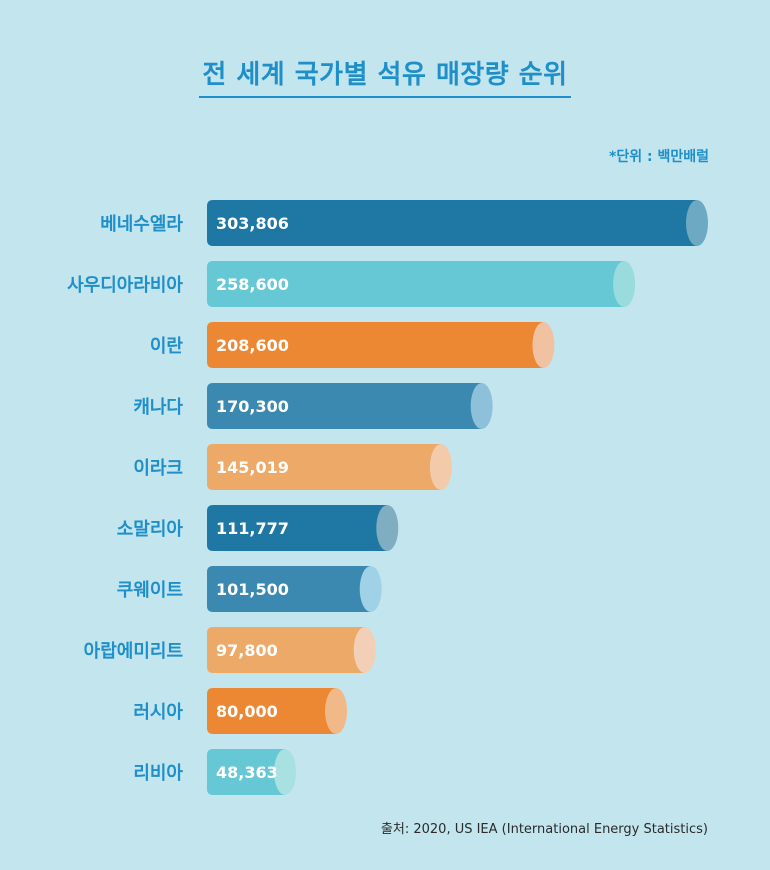 The image size is (770, 870). What do you see at coordinates (252, 223) in the screenshot?
I see `value-label: 303,806` at bounding box center [252, 223].